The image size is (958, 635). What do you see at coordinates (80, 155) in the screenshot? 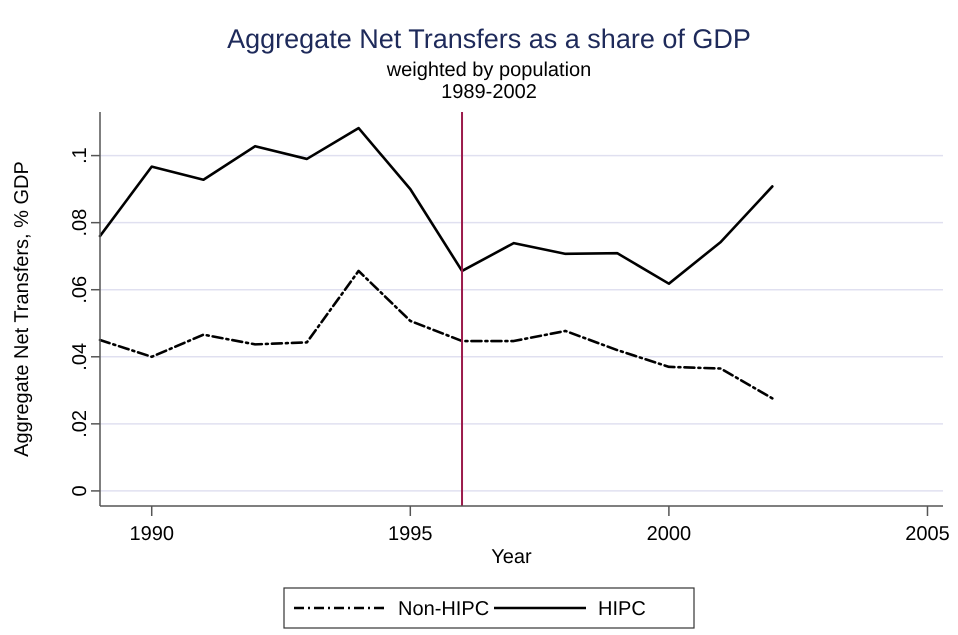
I see `y-tick-label: .1` at bounding box center [80, 155].